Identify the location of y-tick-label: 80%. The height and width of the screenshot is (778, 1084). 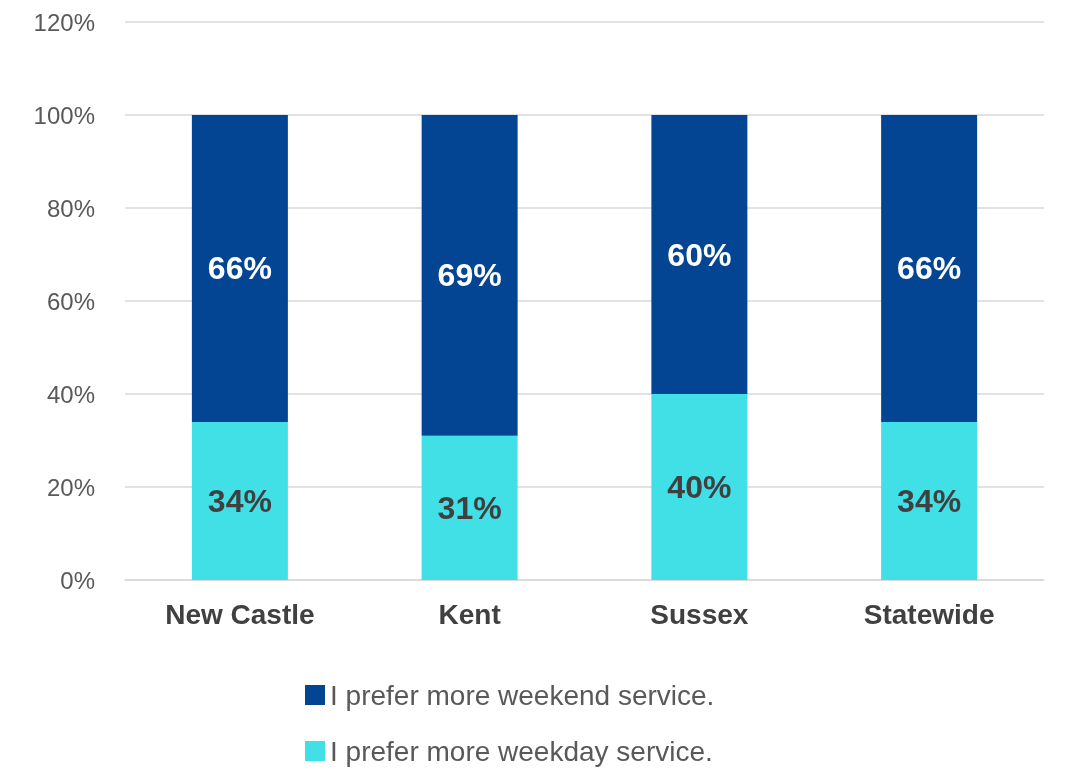
(70, 208).